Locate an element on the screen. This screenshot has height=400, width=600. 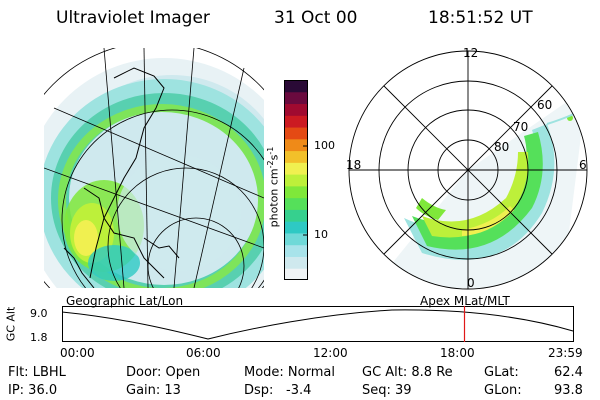
status-door: Door: Open is located at coordinates (163, 372).